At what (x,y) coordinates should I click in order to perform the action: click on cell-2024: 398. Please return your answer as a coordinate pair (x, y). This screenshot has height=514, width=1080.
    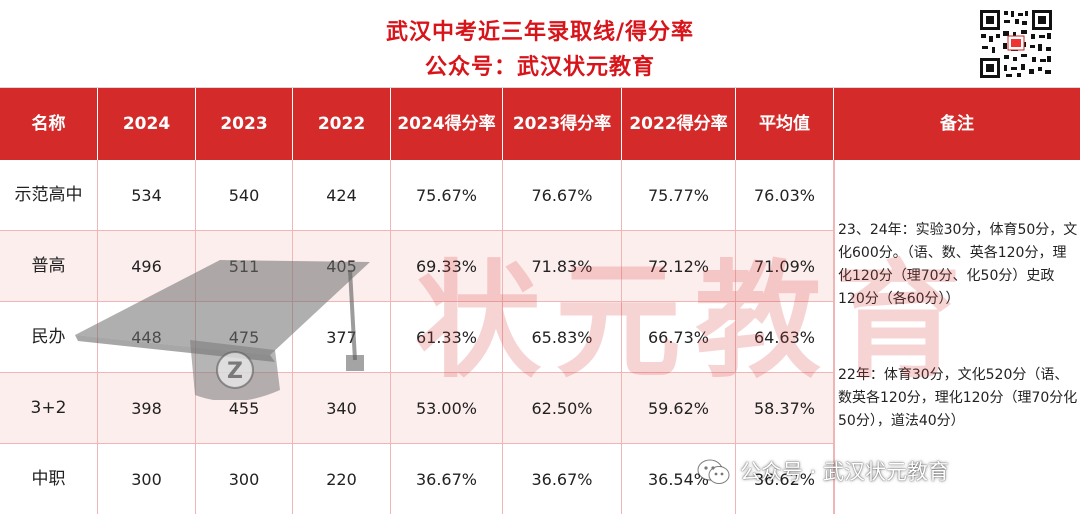
    Looking at the image, I should click on (147, 408).